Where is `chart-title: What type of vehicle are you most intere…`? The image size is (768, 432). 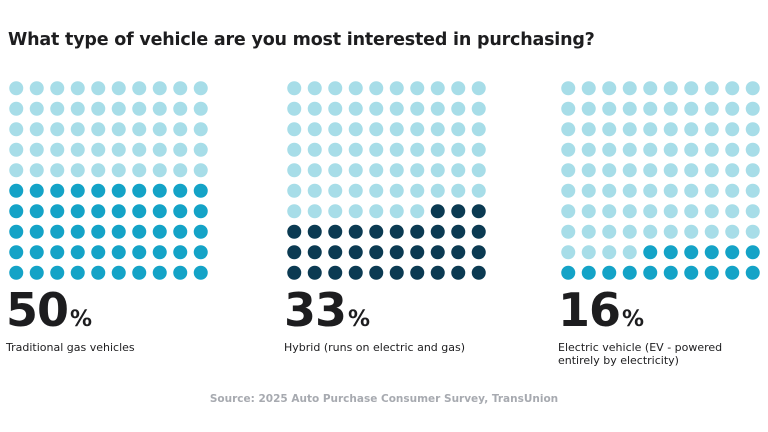
chart-title: What type of vehicle are you most intere… is located at coordinates (301, 40).